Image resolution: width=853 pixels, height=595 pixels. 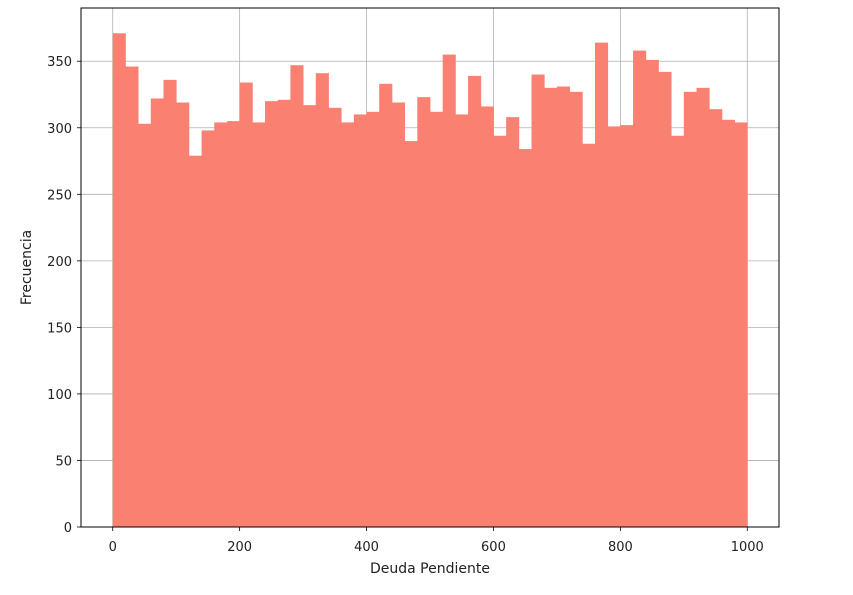 I want to click on y-tick-label: 200, so click(x=59, y=262).